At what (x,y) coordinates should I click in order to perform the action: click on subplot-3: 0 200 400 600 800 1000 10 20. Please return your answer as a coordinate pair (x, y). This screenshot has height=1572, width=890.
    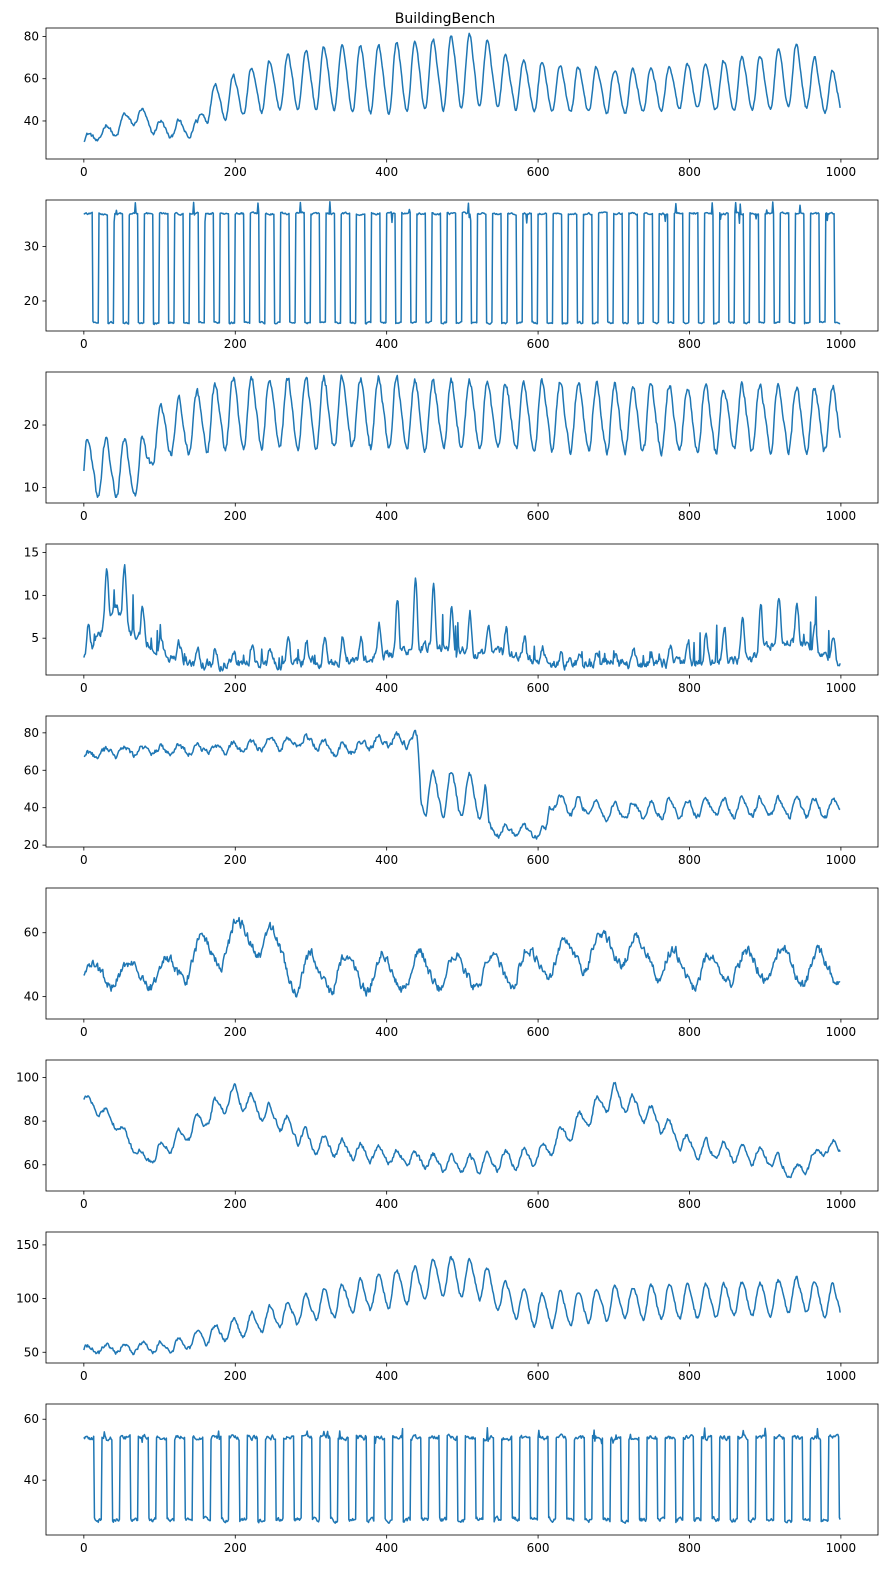
    Looking at the image, I should click on (451, 447).